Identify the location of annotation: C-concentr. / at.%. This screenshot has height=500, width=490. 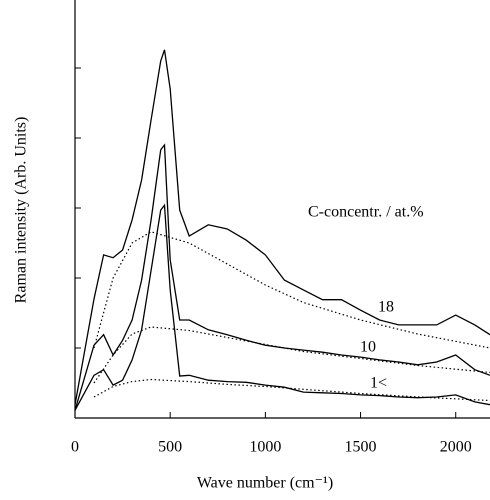
(366, 212).